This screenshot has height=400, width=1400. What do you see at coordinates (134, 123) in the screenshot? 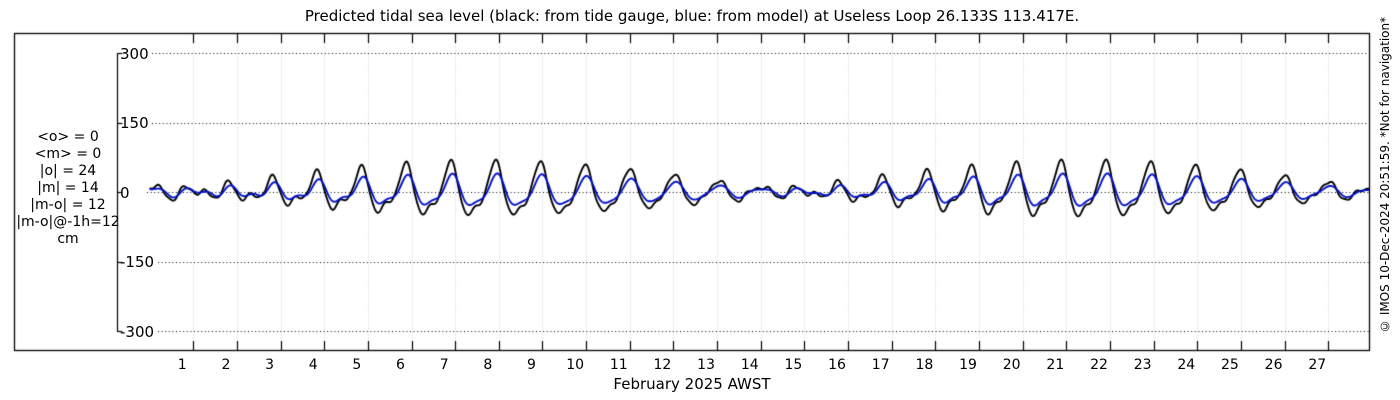
I see `y-tick-label: 150` at bounding box center [134, 123].